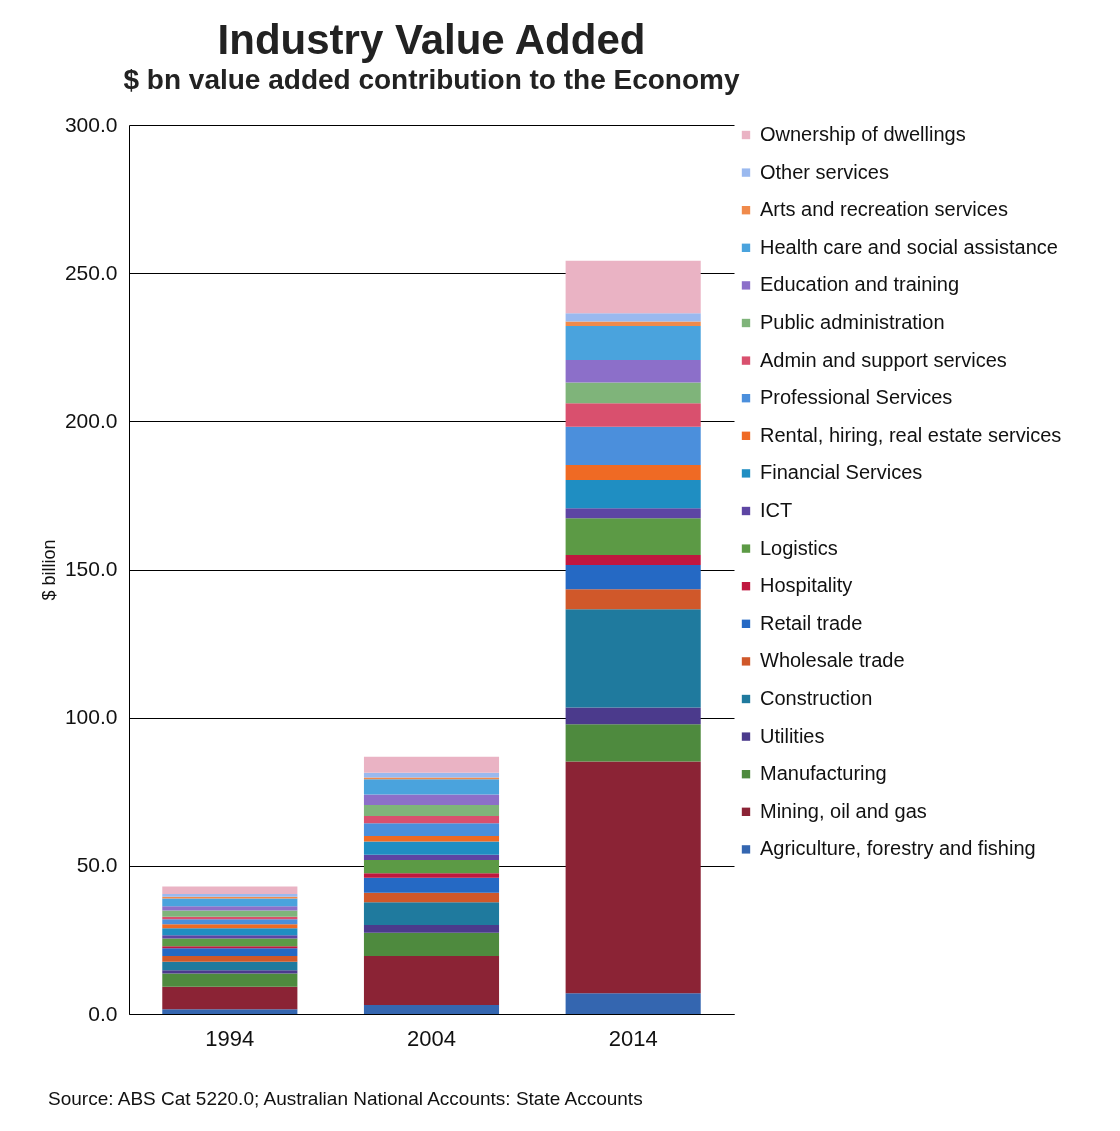 The image size is (1120, 1131). I want to click on legend-label: Agriculture, forestry and fishing, so click(898, 848).